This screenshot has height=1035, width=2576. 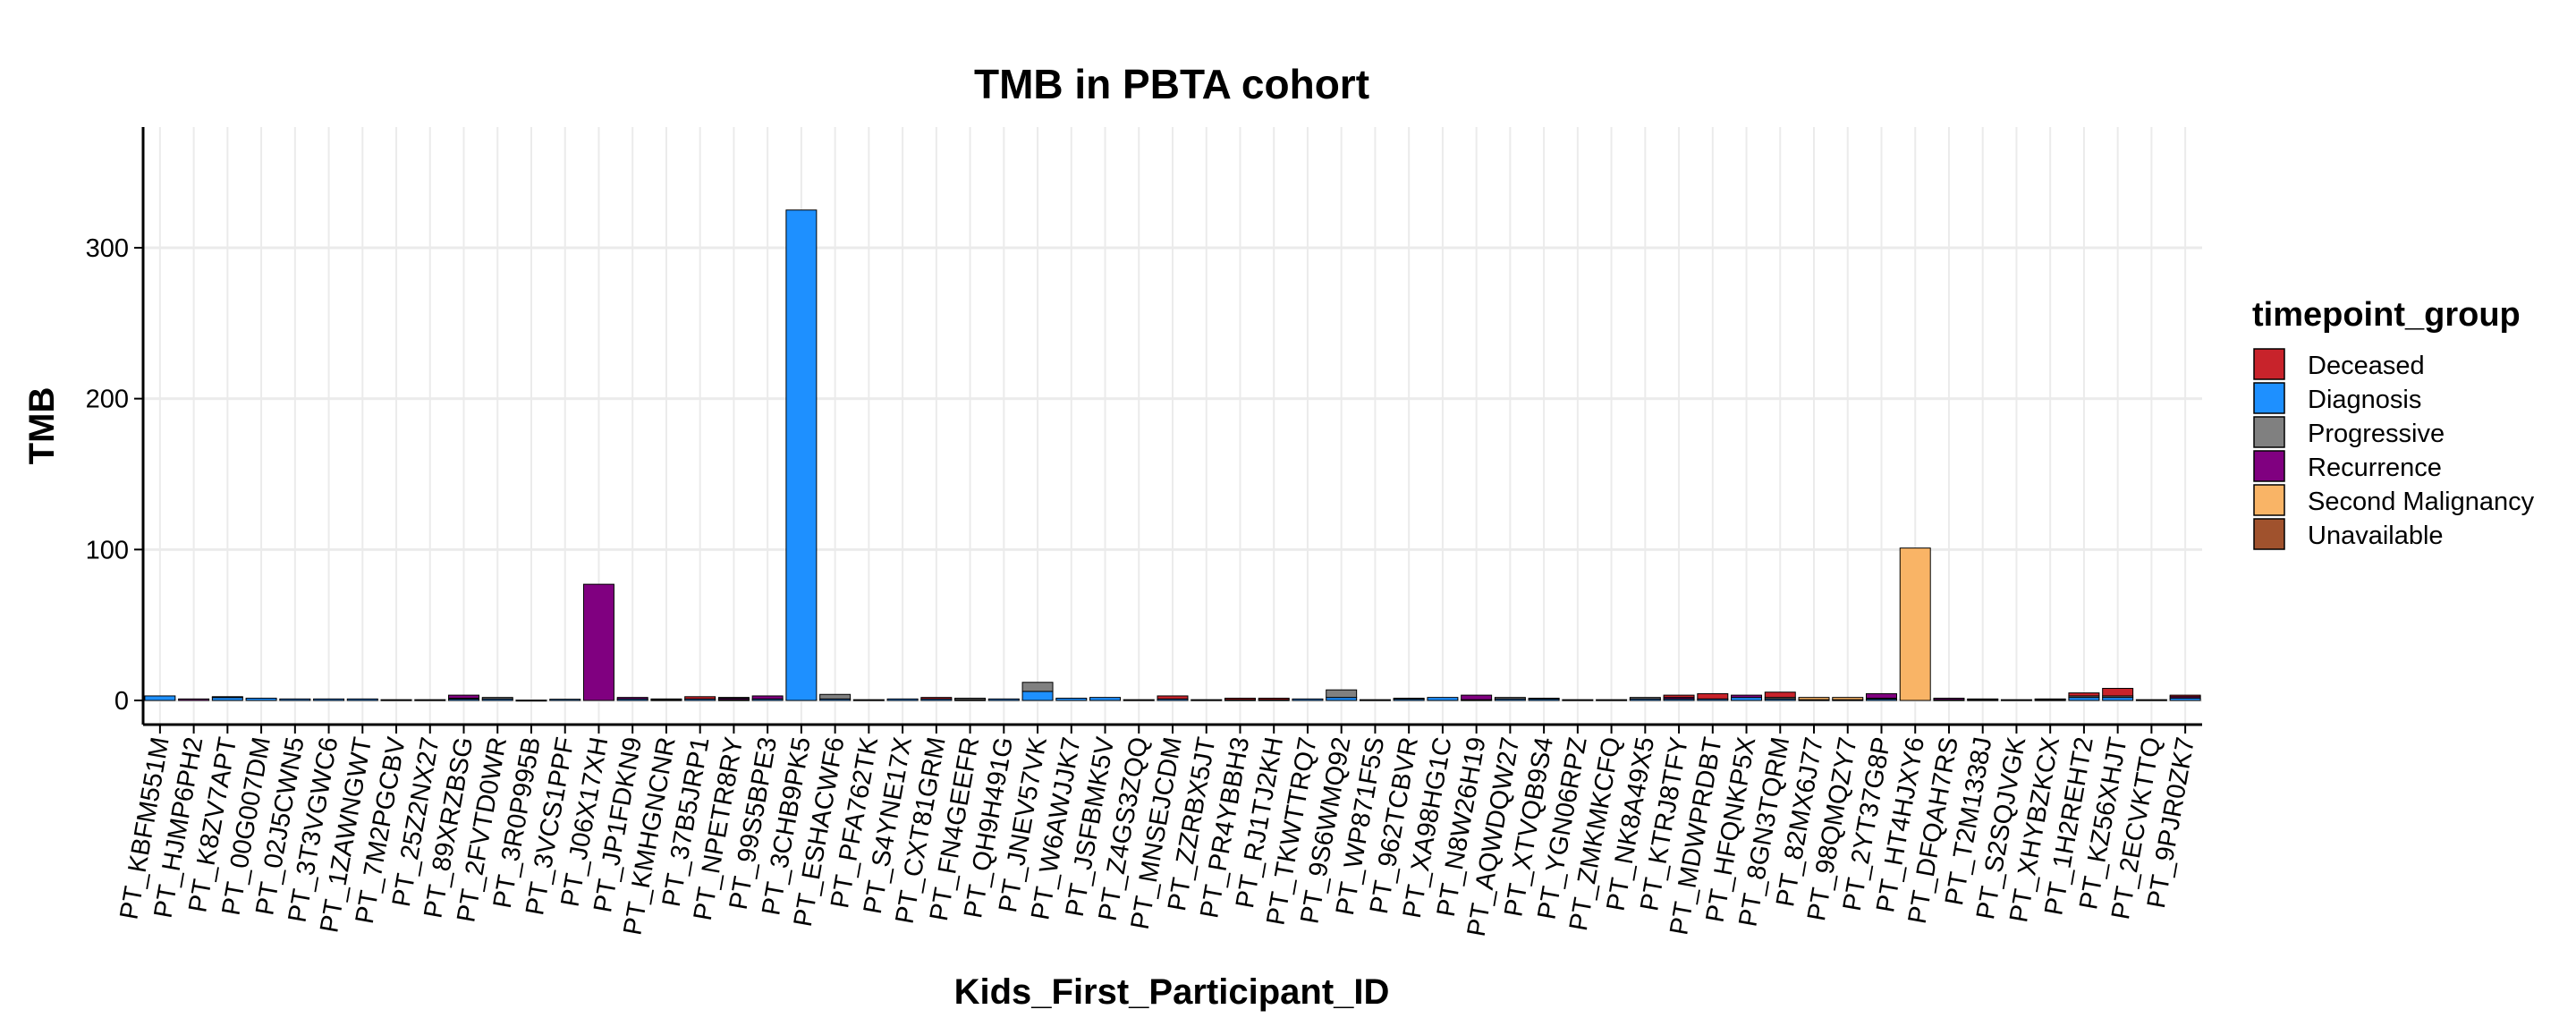 I want to click on legend-label: Recurrence, so click(x=2375, y=468).